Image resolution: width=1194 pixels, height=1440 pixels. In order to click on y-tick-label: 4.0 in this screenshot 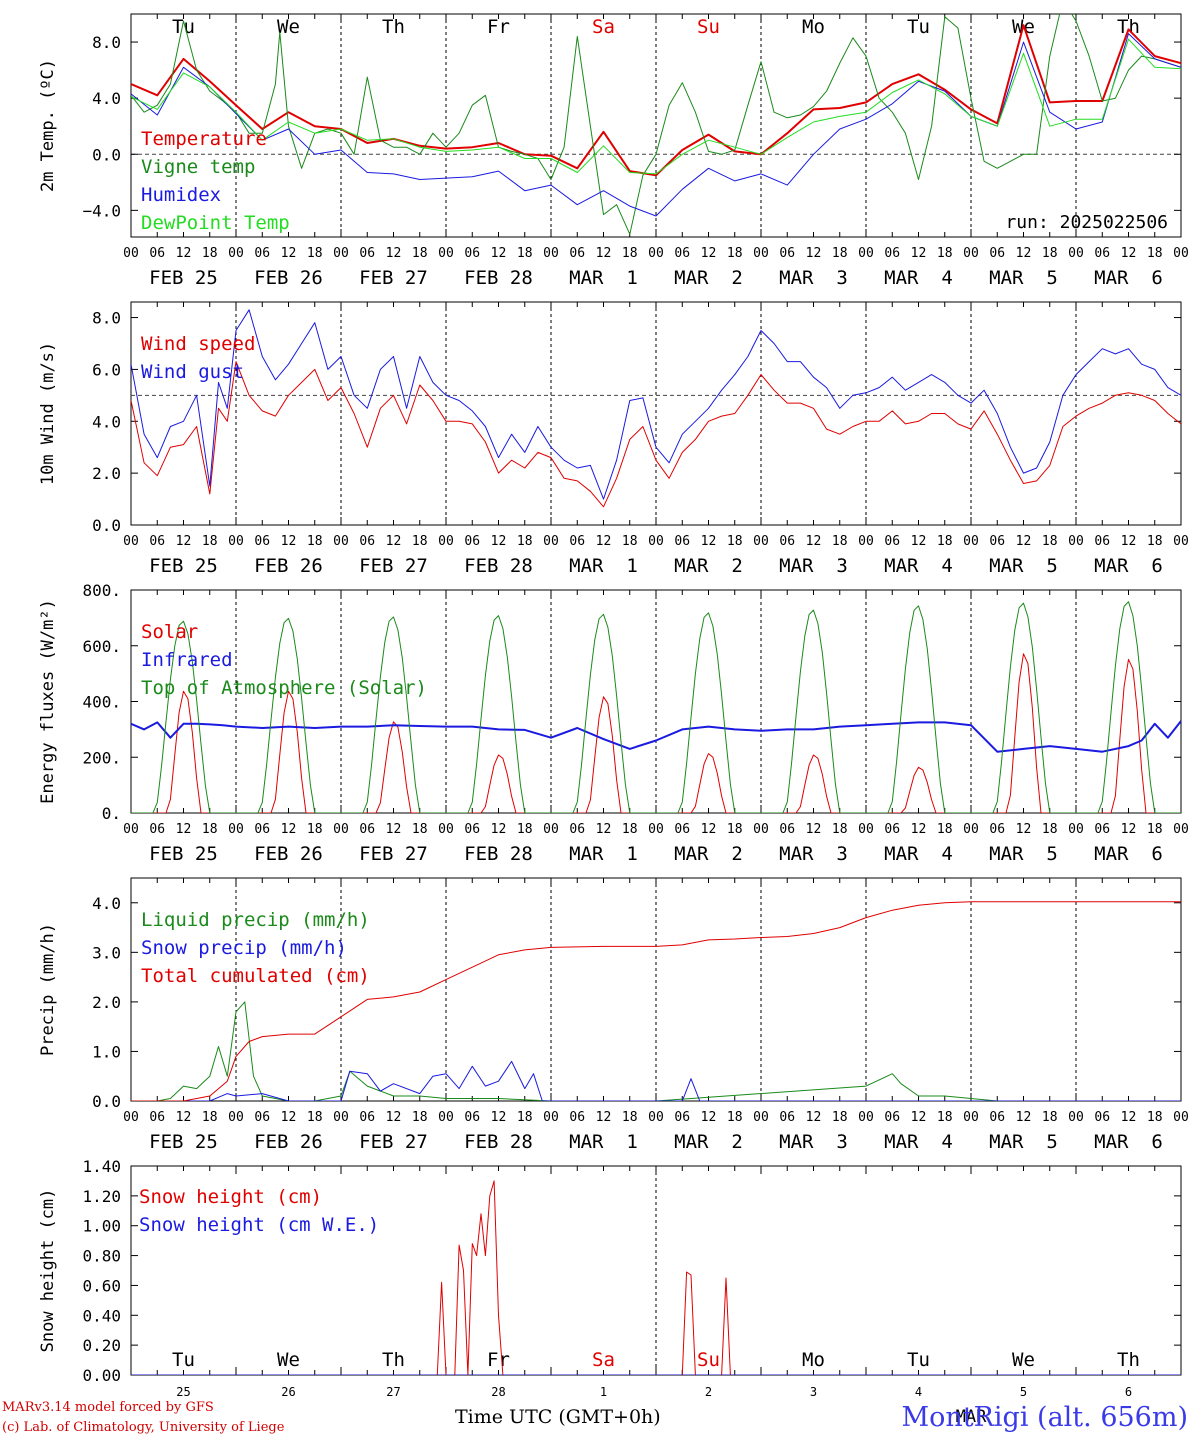, I will do `click(106, 98)`.